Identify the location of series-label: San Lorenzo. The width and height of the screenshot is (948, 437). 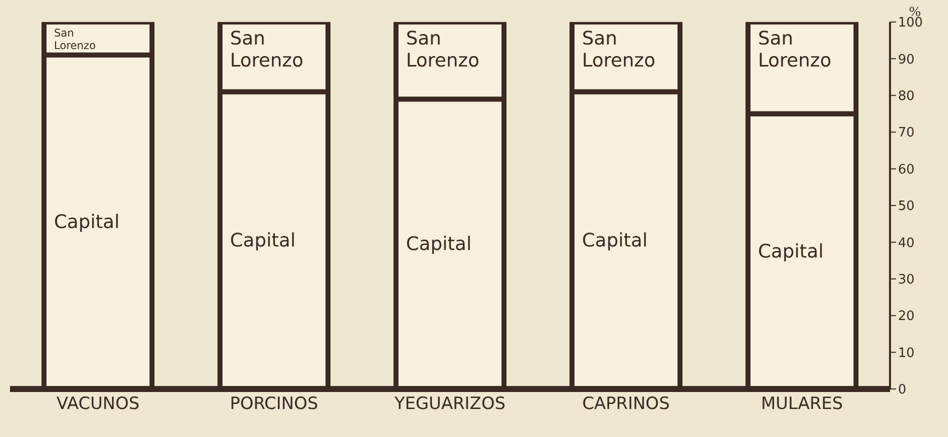
(75, 39).